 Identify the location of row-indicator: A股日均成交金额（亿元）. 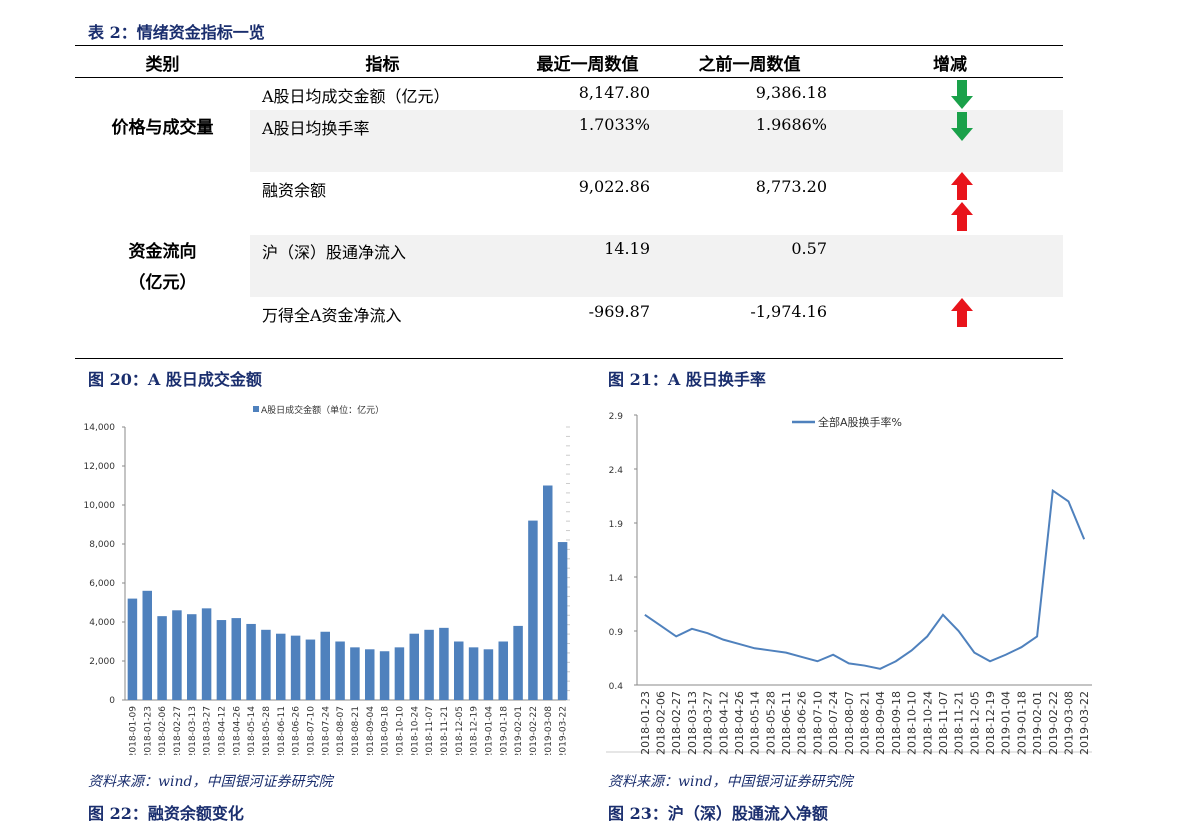
(356, 96).